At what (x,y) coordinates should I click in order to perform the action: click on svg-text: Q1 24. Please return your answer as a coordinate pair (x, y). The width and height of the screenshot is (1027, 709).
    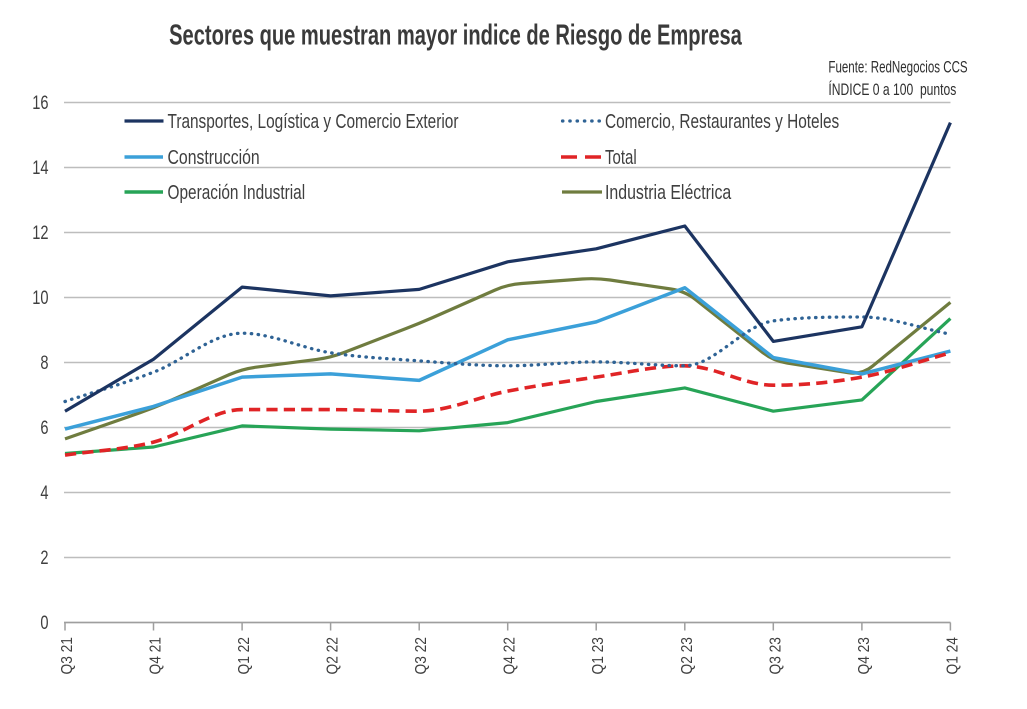
    Looking at the image, I should click on (952, 655).